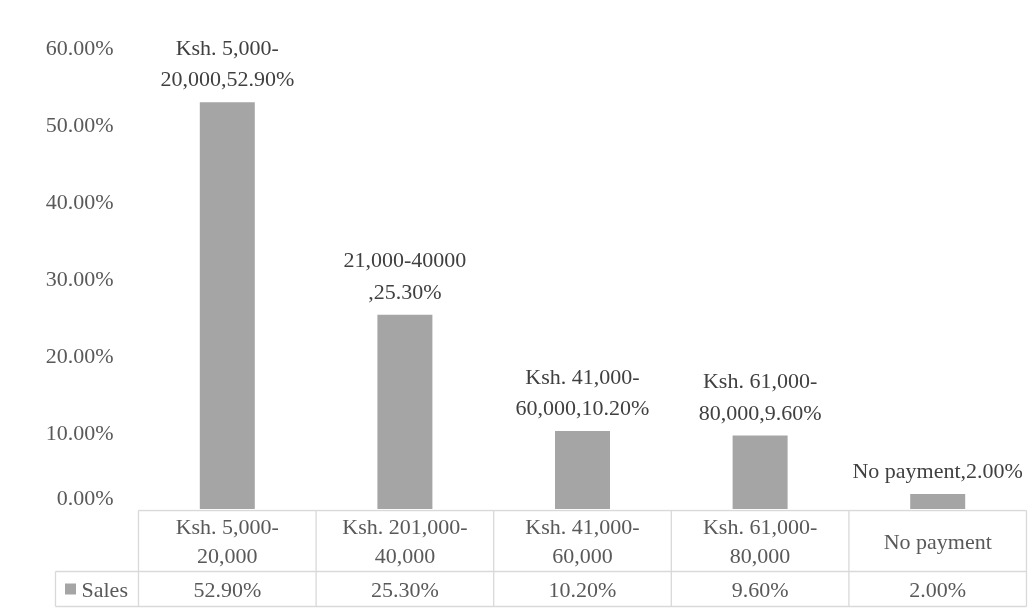 The image size is (1035, 612). What do you see at coordinates (937, 471) in the screenshot?
I see `annotation: No payment,2.00%` at bounding box center [937, 471].